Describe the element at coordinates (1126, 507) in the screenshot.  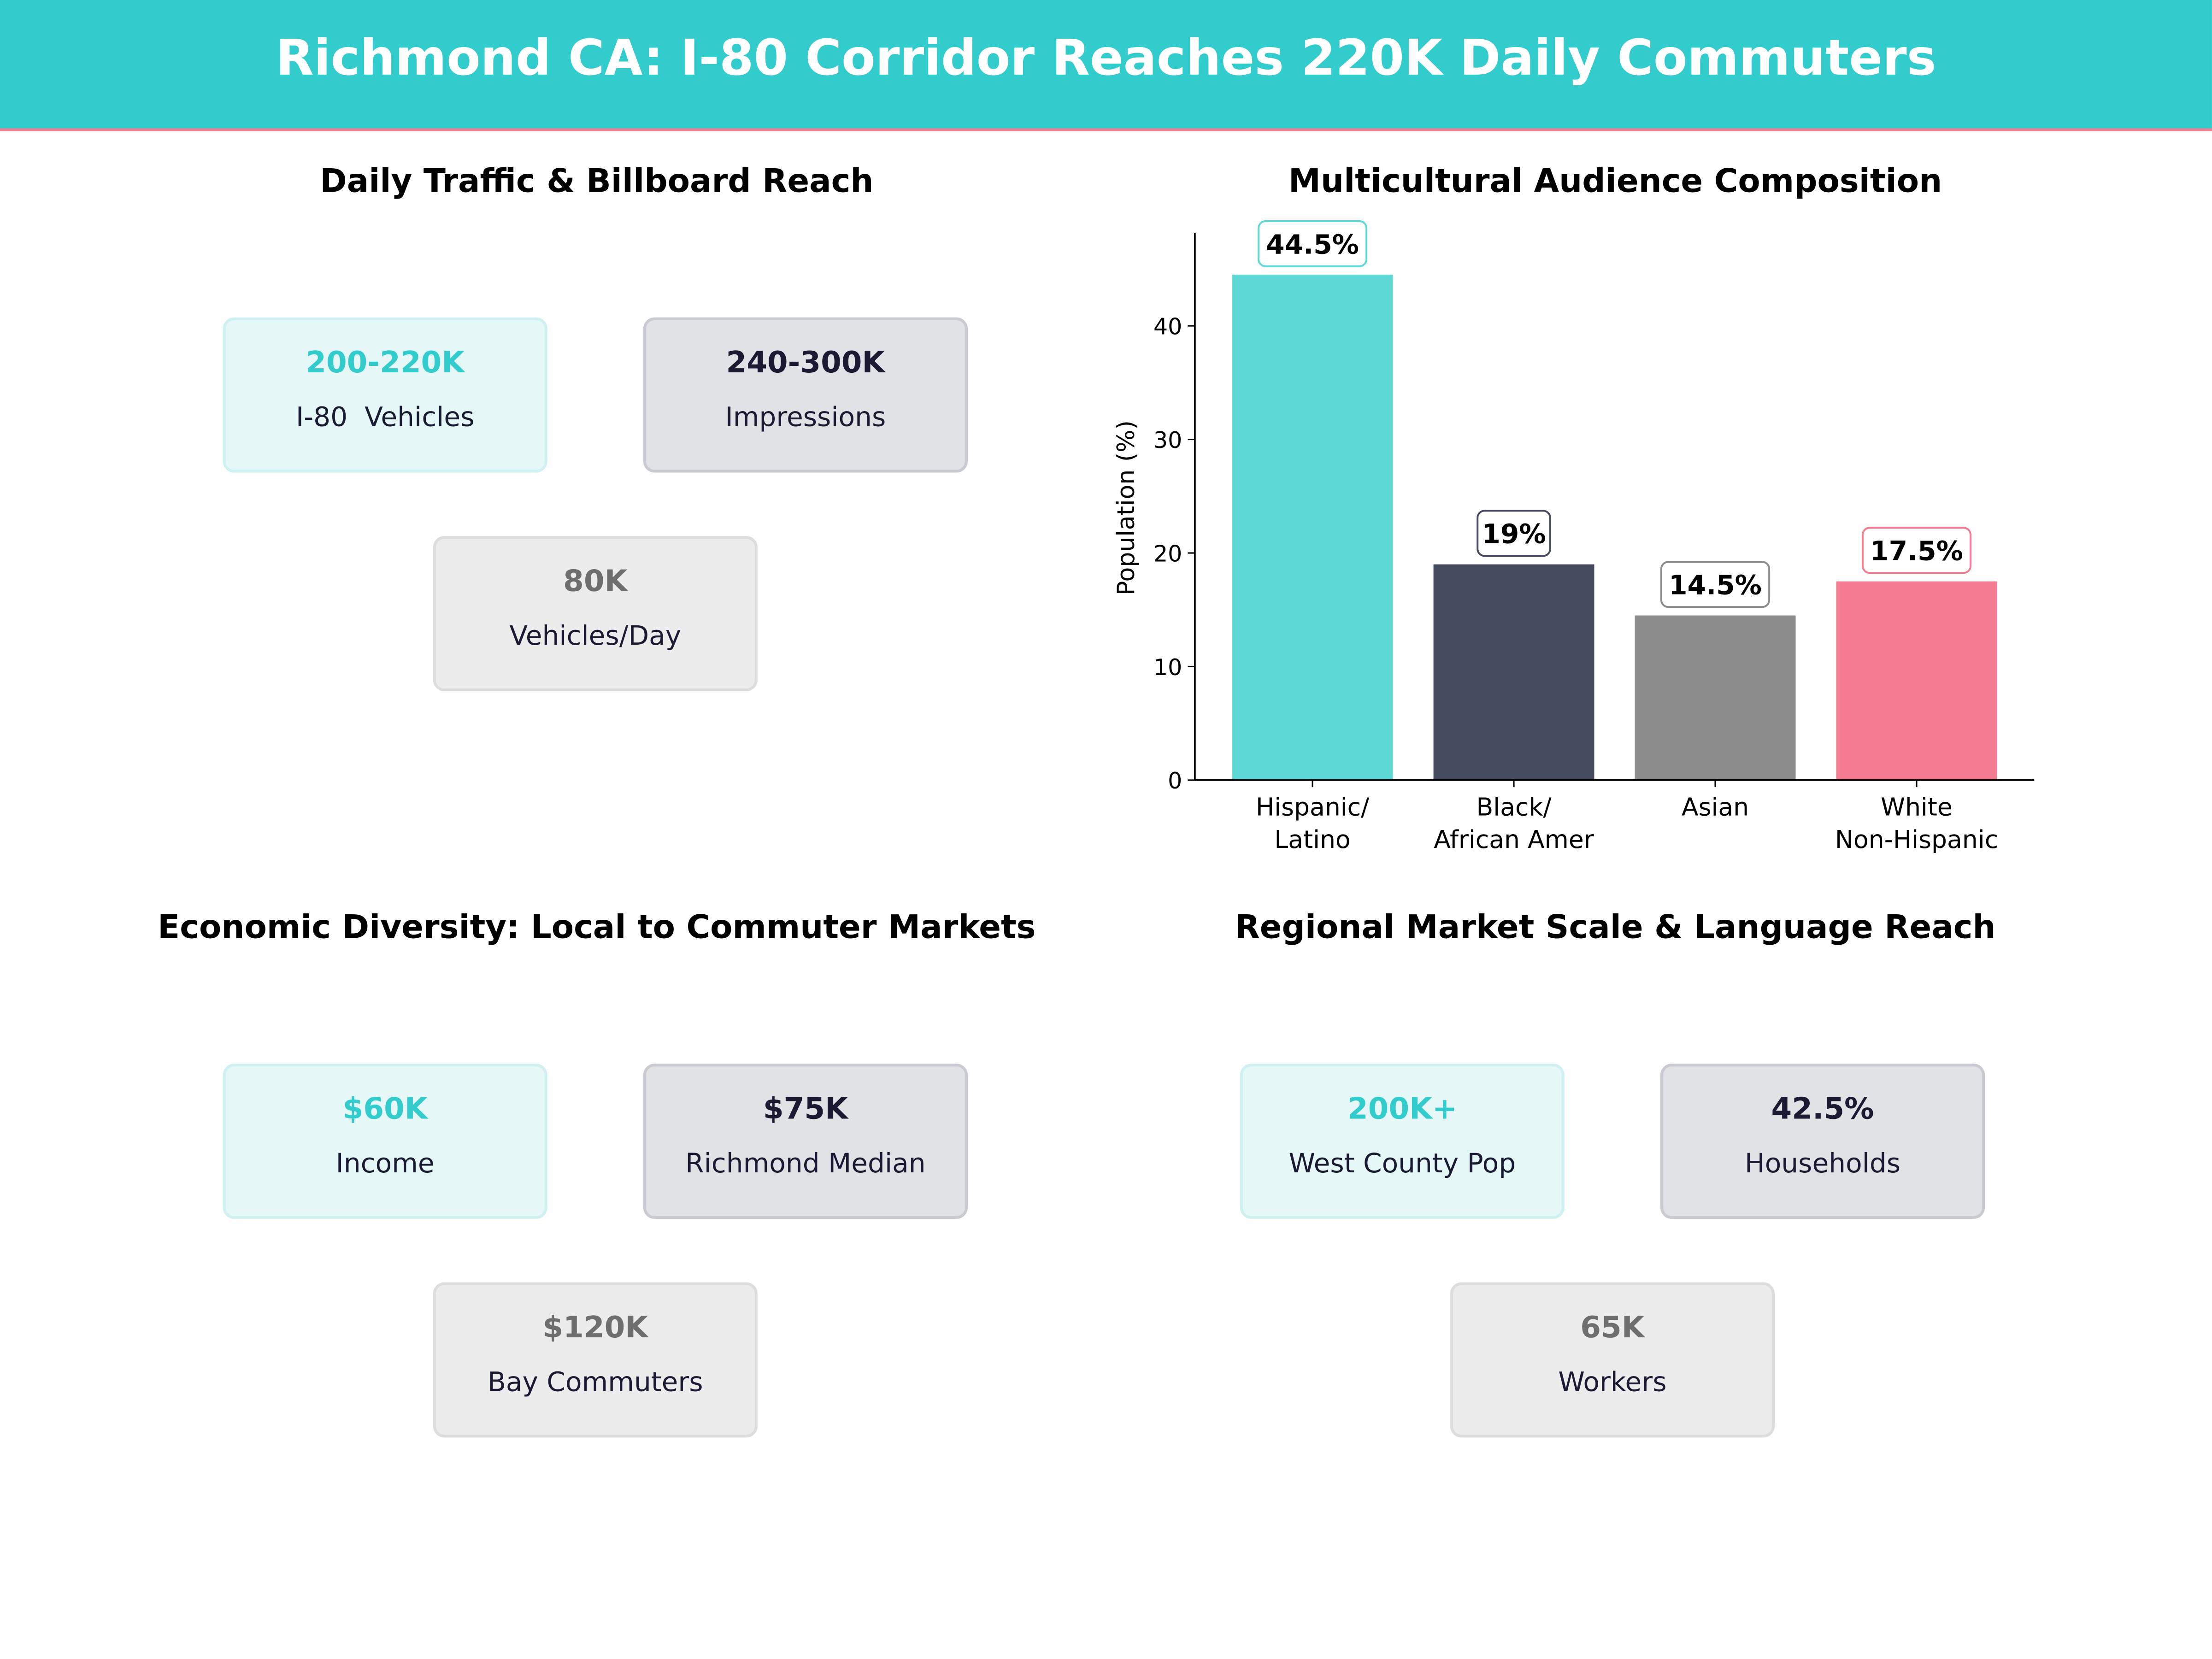
I see `y-axis-label: Population (%)` at that location.